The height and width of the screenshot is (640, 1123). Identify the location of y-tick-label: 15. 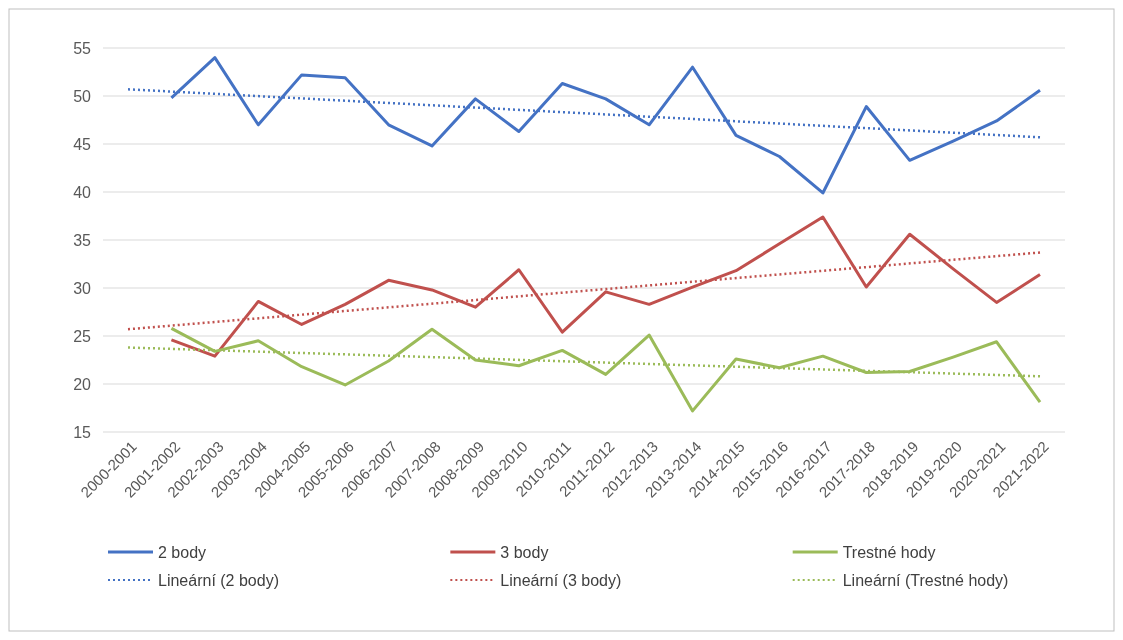
(82, 432).